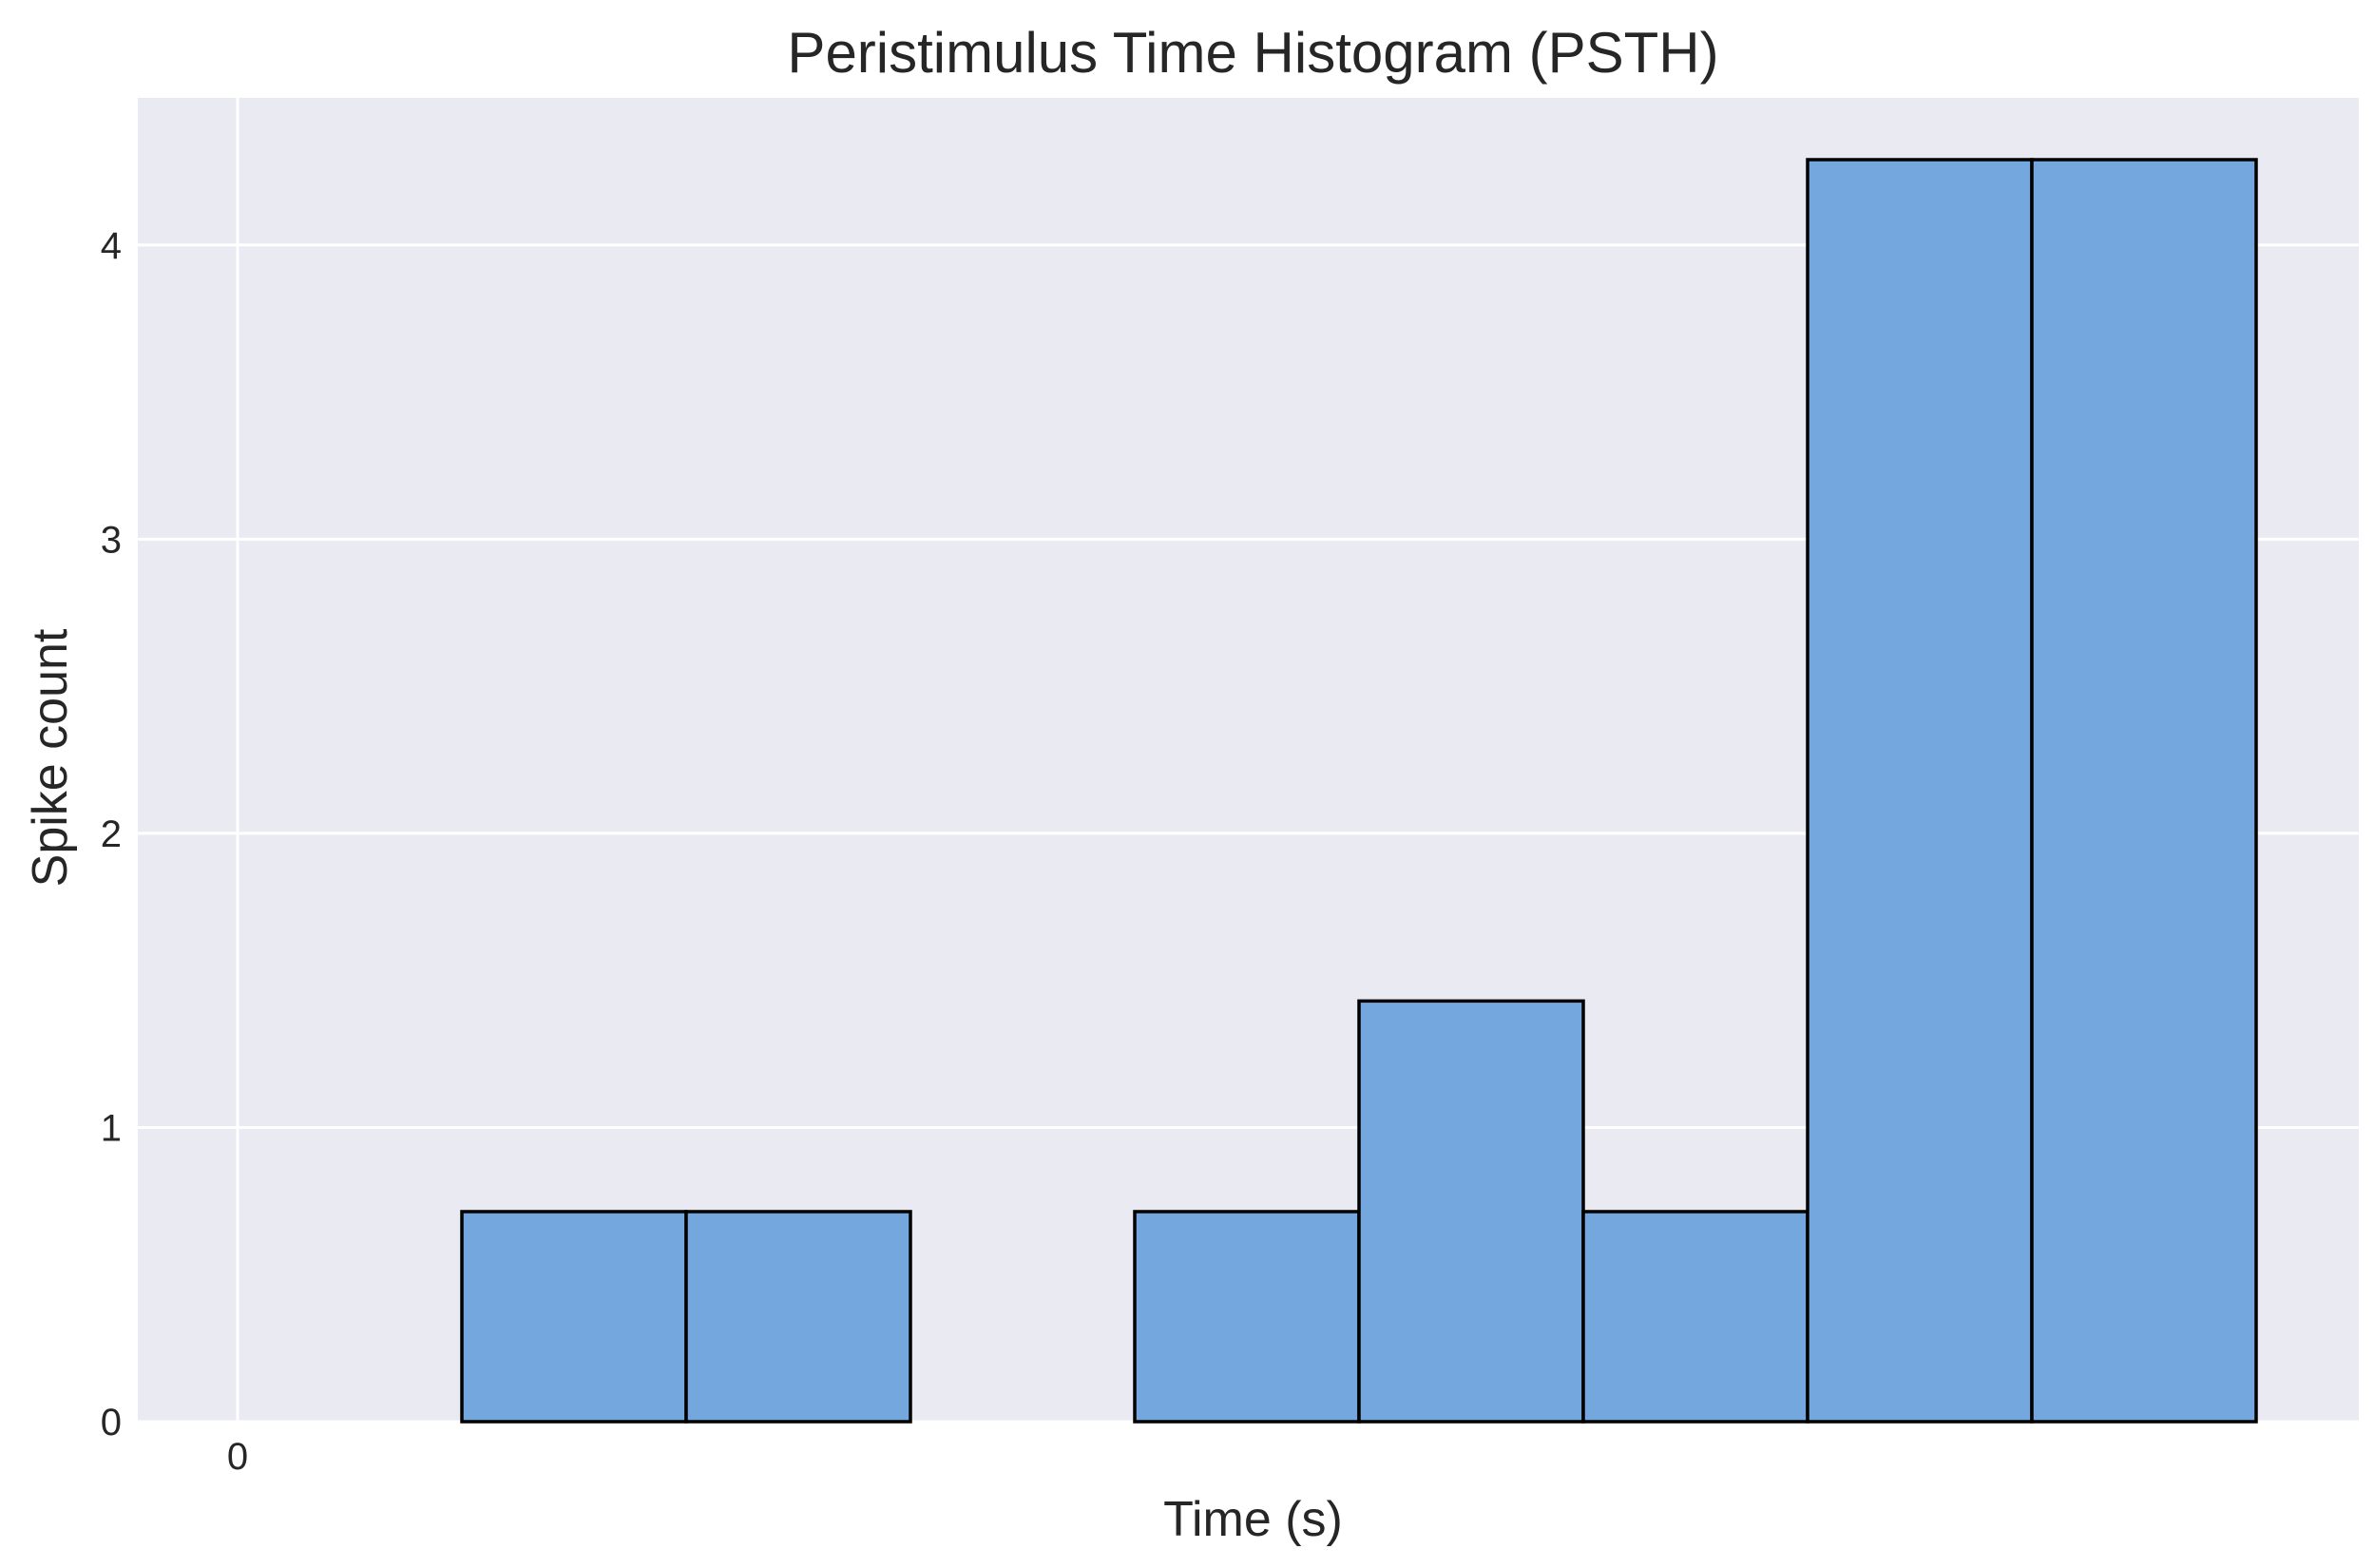 The height and width of the screenshot is (1568, 2374). Describe the element at coordinates (111, 540) in the screenshot. I see `y-tick-label-3: 3` at that location.